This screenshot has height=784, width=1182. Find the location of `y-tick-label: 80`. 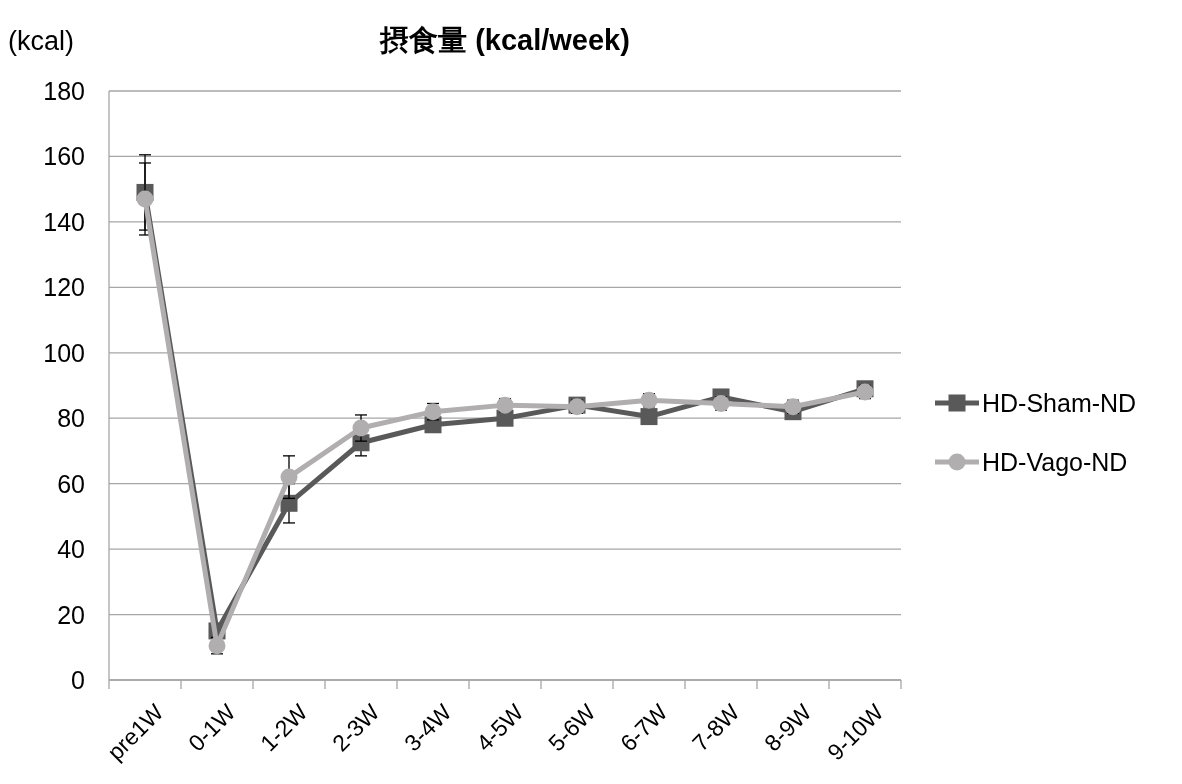

y-tick-label: 80 is located at coordinates (71, 418).